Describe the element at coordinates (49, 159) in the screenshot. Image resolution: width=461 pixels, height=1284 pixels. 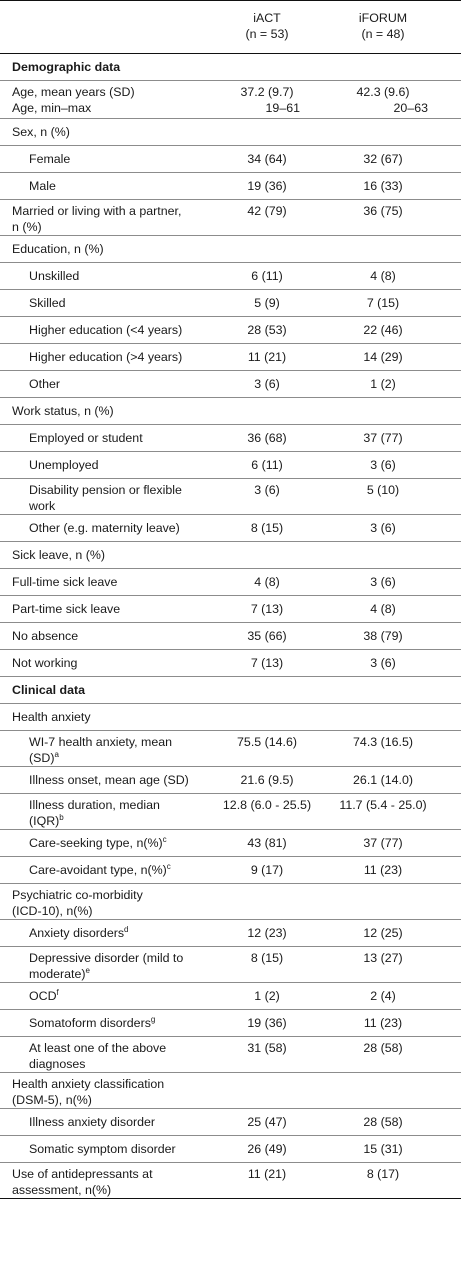
I see `row-label: Female` at that location.